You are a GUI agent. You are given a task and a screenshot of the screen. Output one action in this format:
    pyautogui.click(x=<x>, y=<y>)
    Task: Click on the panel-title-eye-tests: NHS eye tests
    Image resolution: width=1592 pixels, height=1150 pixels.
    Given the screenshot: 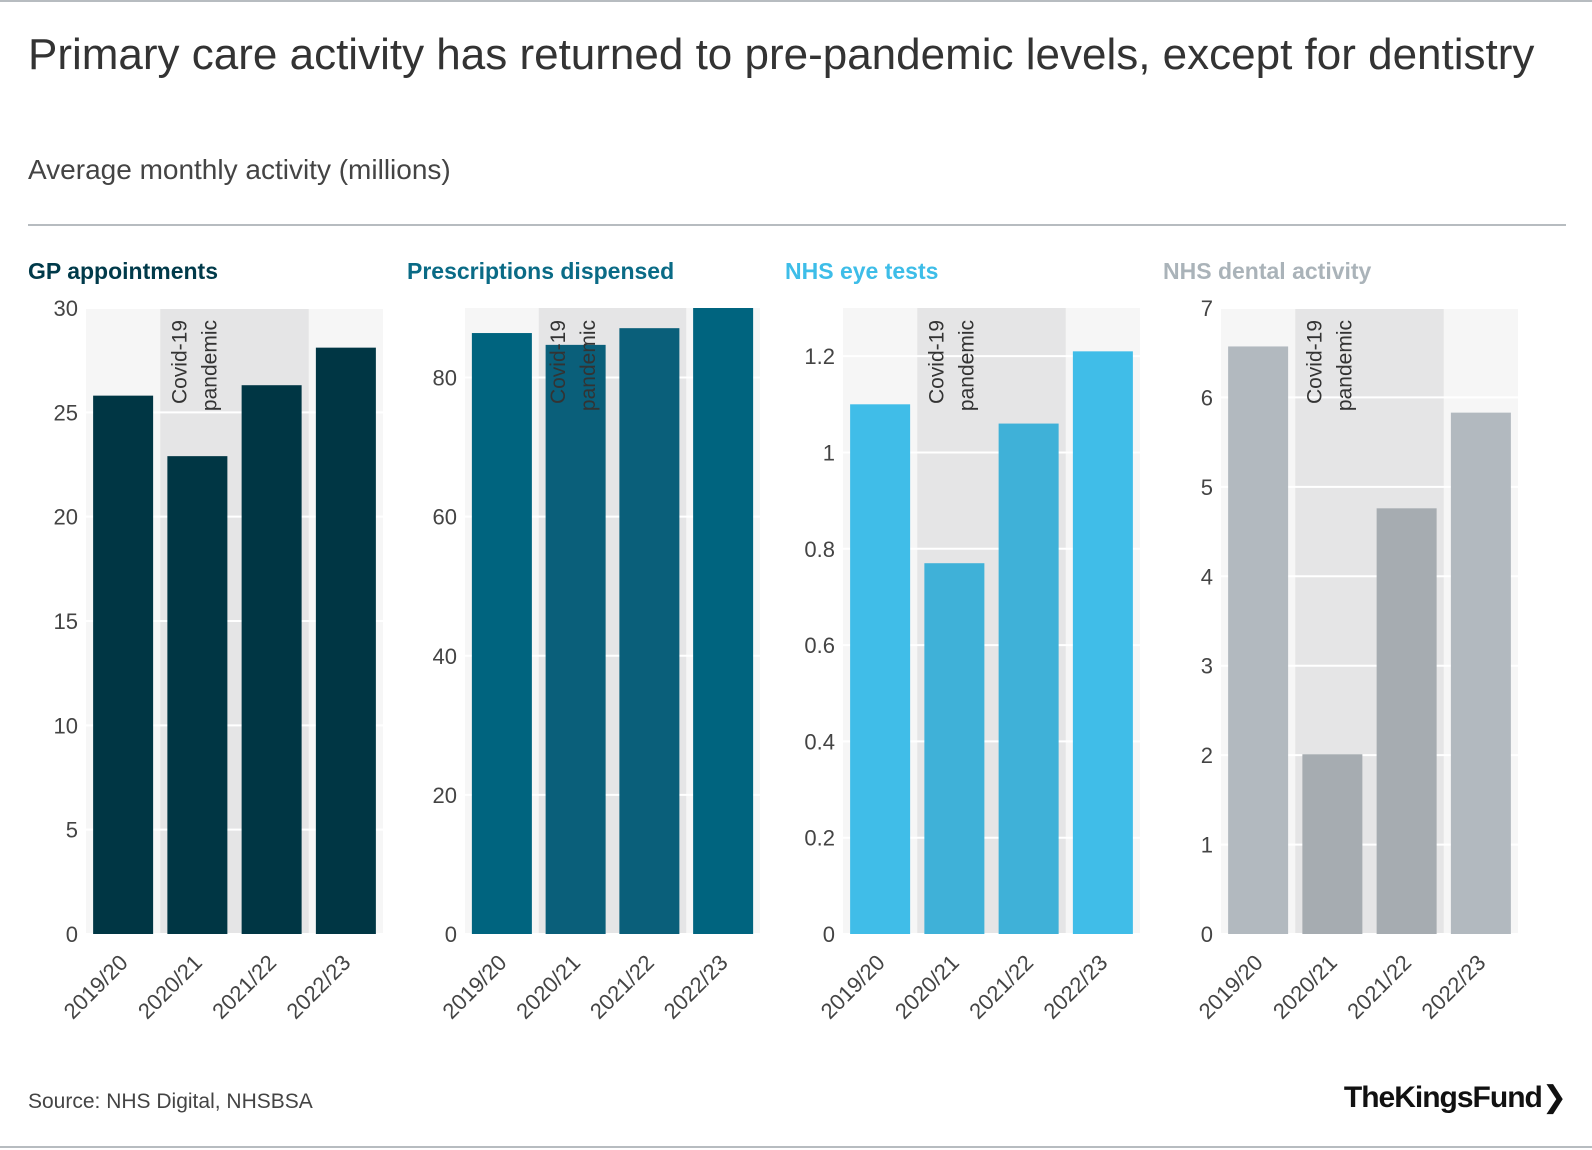 What is the action you would take?
    pyautogui.click(x=862, y=271)
    